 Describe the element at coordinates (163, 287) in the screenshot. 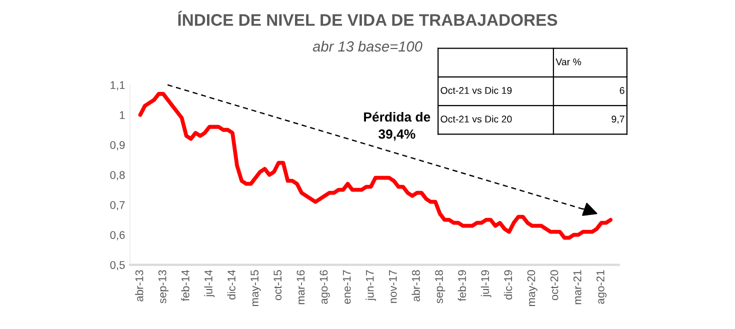

I see `x-tick-label: sep-13` at that location.